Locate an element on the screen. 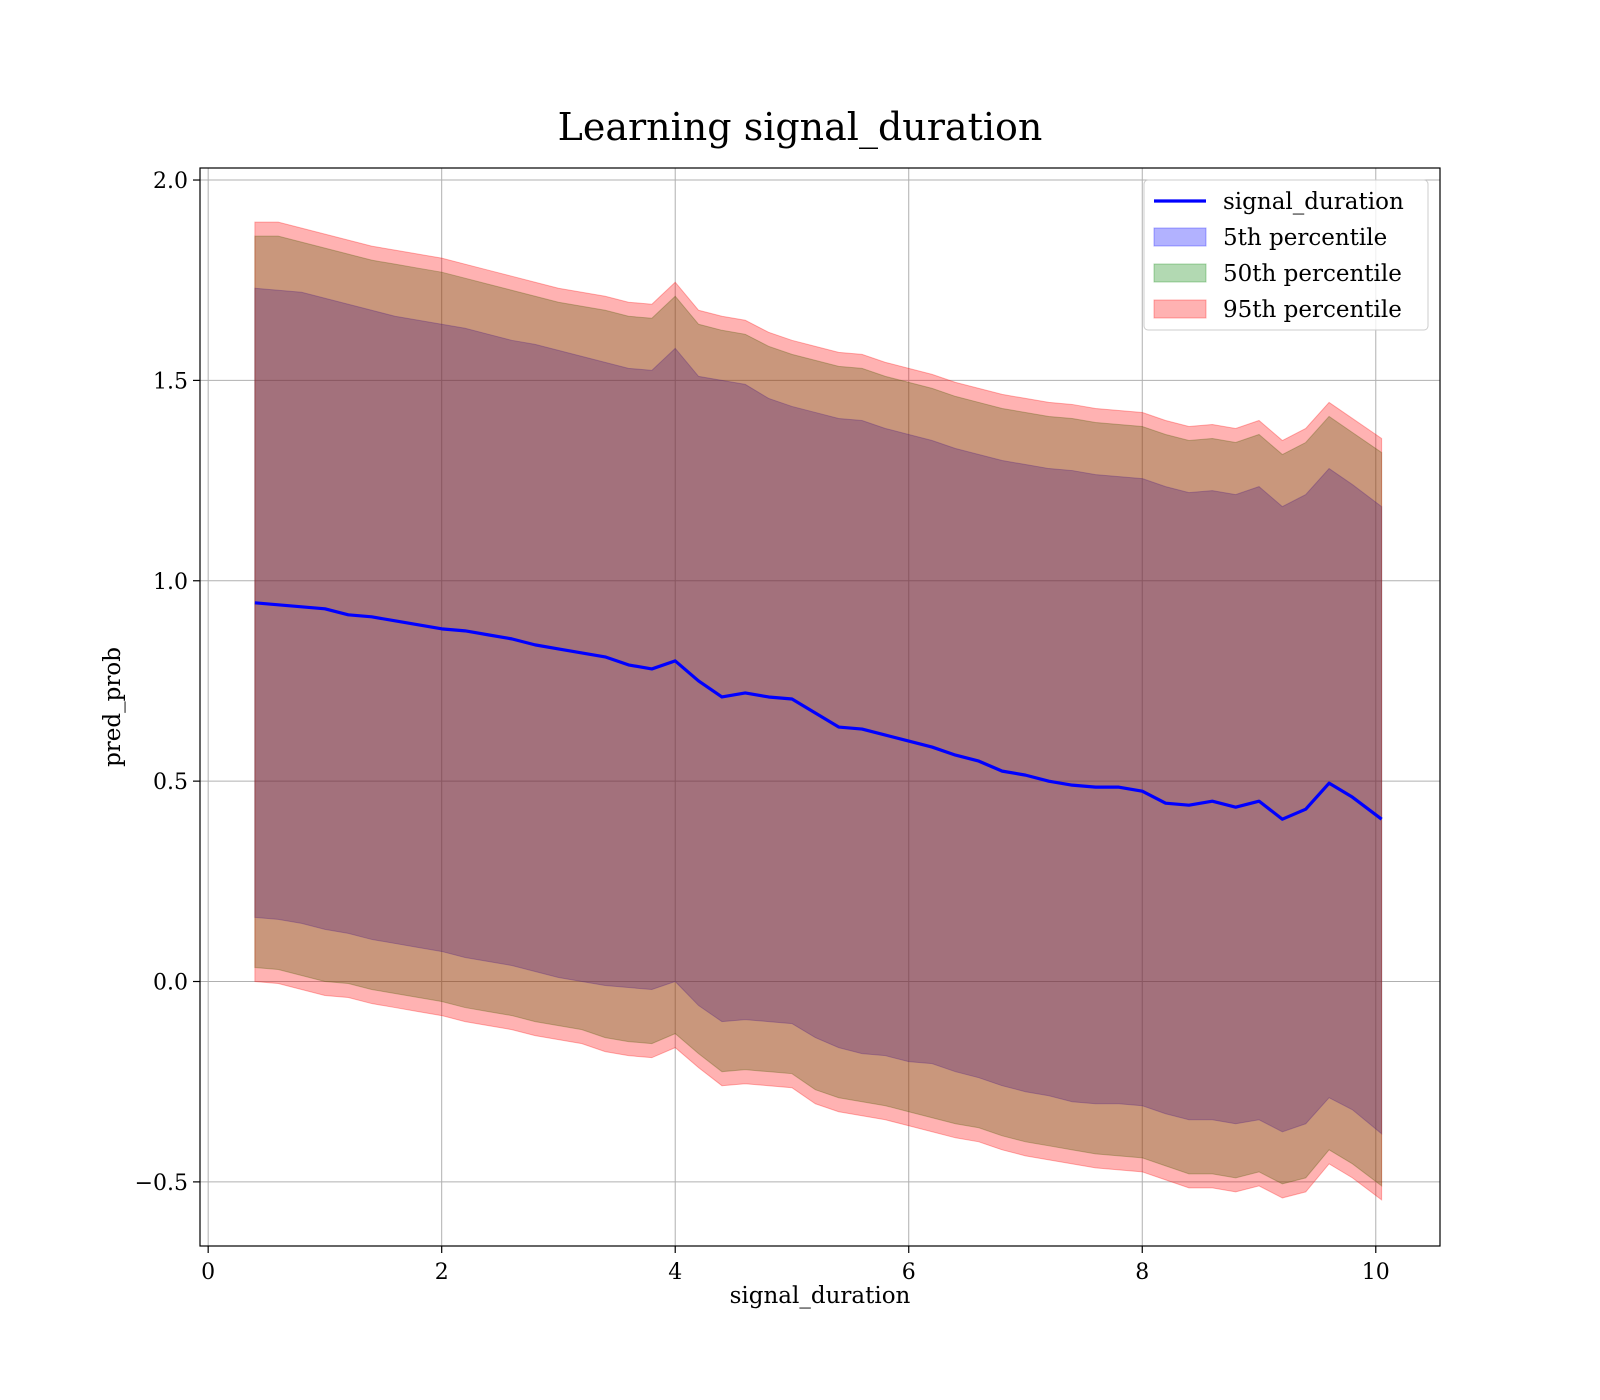  y-tick-label: 2.0 is located at coordinates (170, 181).